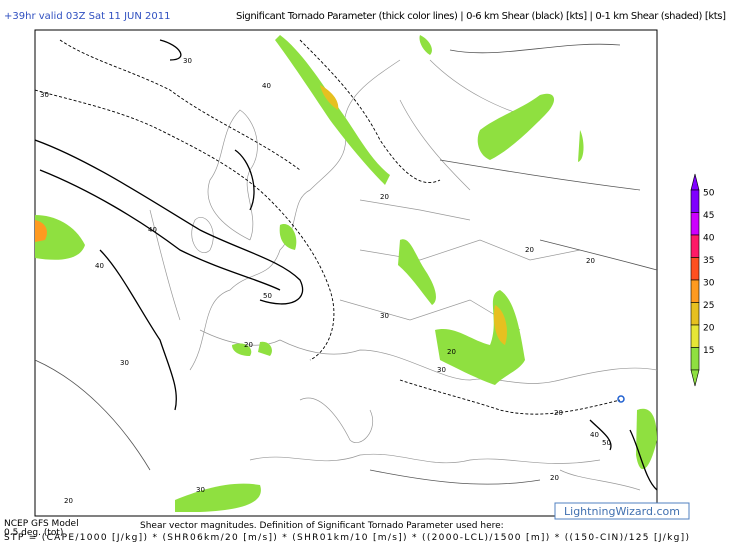 This screenshot has height=547, width=732. Describe the element at coordinates (709, 284) in the screenshot. I see `colorbar-label: 30` at that location.